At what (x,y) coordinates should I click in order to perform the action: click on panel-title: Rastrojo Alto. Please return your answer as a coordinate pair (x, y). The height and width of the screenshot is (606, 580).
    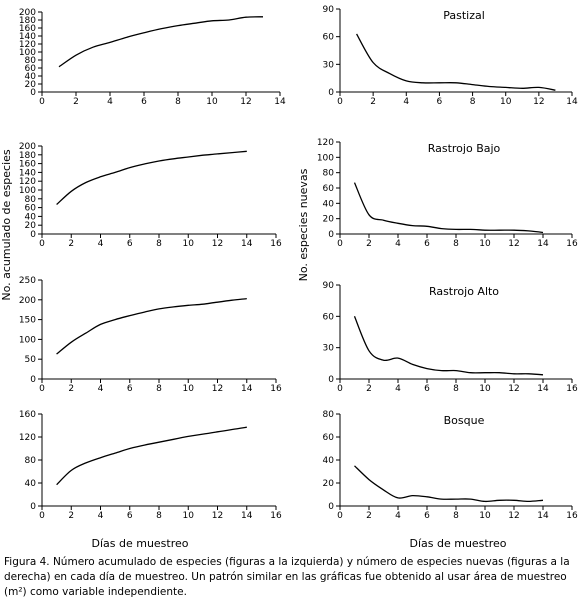
    Looking at the image, I should click on (464, 291).